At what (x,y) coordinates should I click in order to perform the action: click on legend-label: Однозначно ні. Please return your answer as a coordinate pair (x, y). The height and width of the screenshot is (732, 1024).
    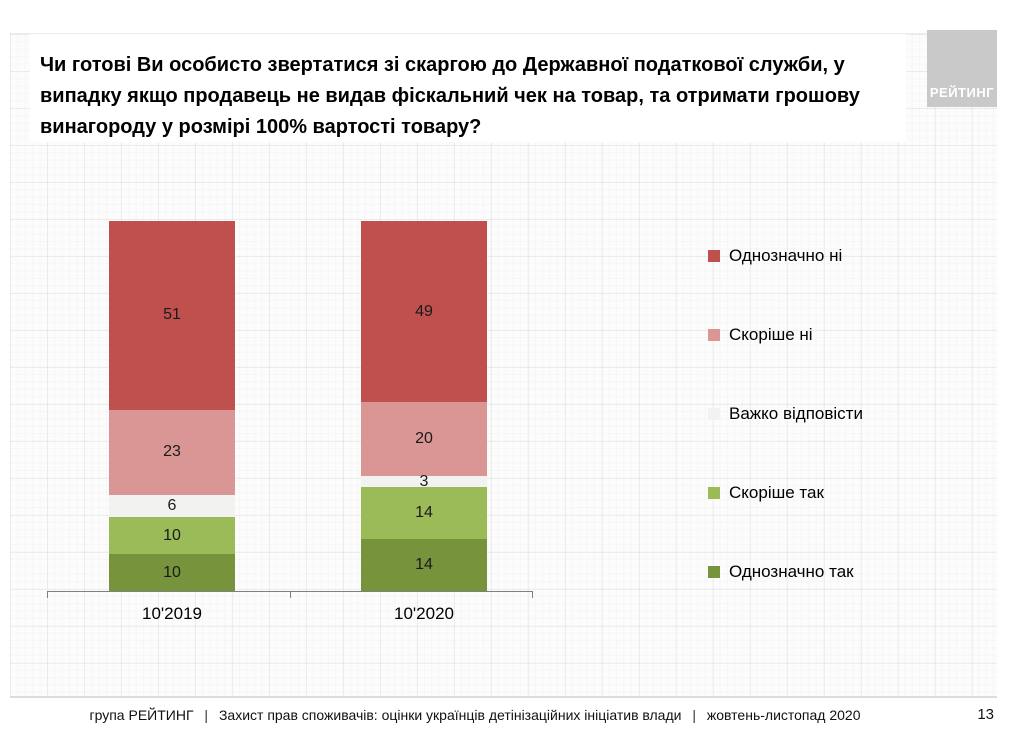
    Looking at the image, I should click on (786, 255).